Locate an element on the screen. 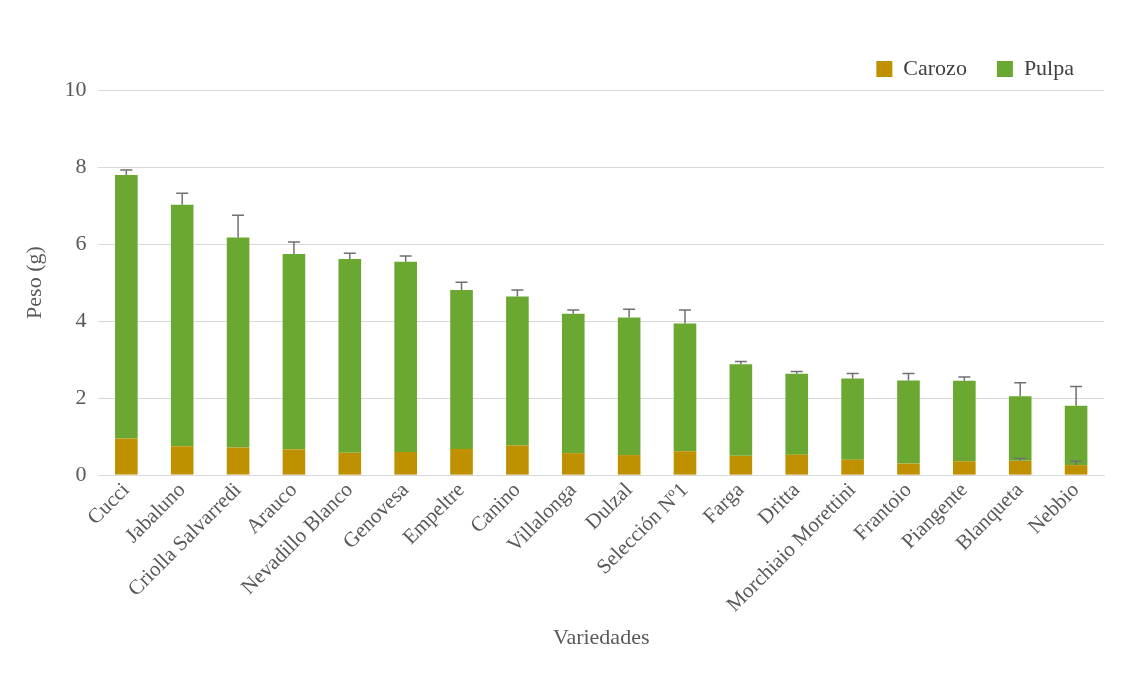 The height and width of the screenshot is (673, 1132). y-tick-label: 2 is located at coordinates (81, 396).